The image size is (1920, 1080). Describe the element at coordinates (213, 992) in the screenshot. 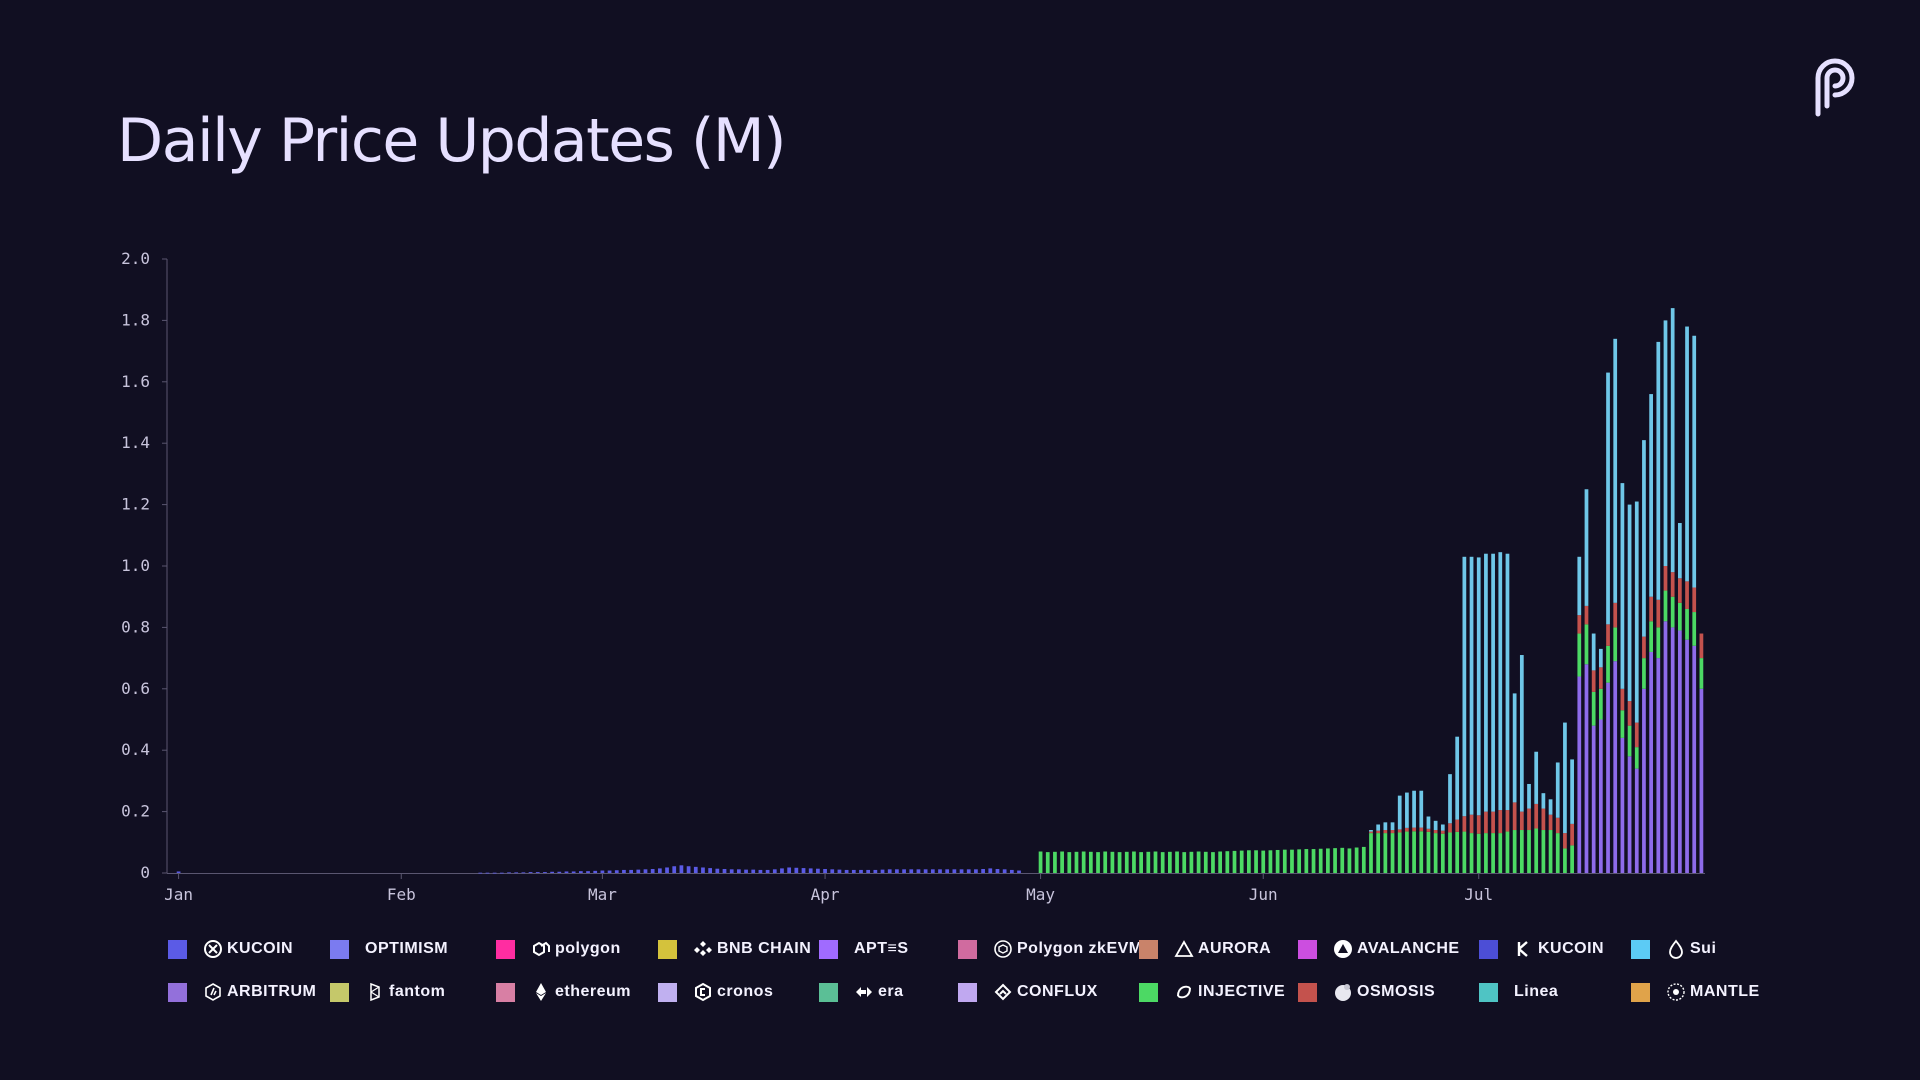

I see `arbitrum-icon` at that location.